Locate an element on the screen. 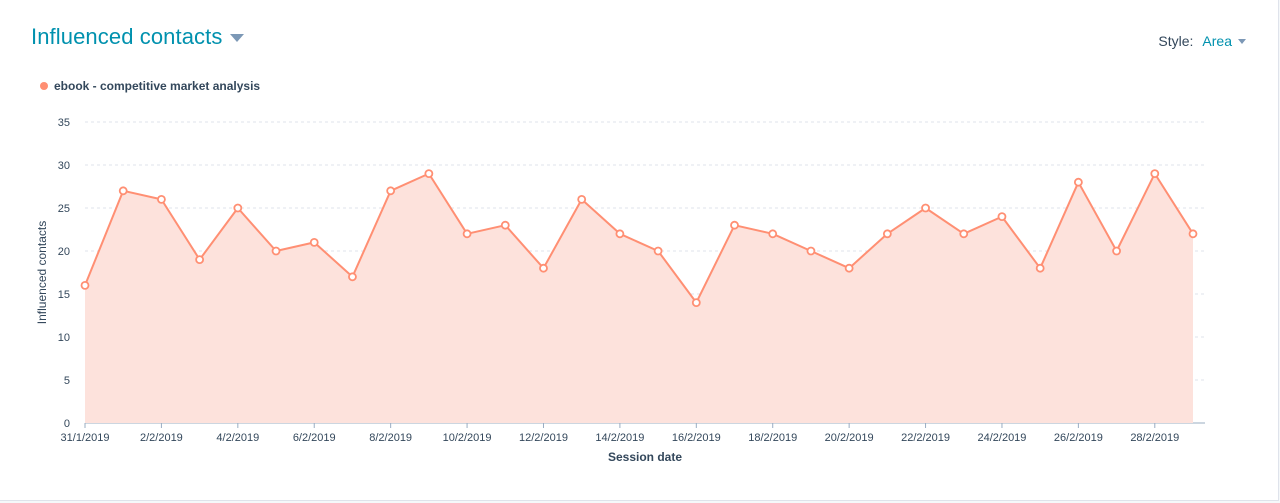 The width and height of the screenshot is (1280, 503). style-label: Style: is located at coordinates (1176, 41).